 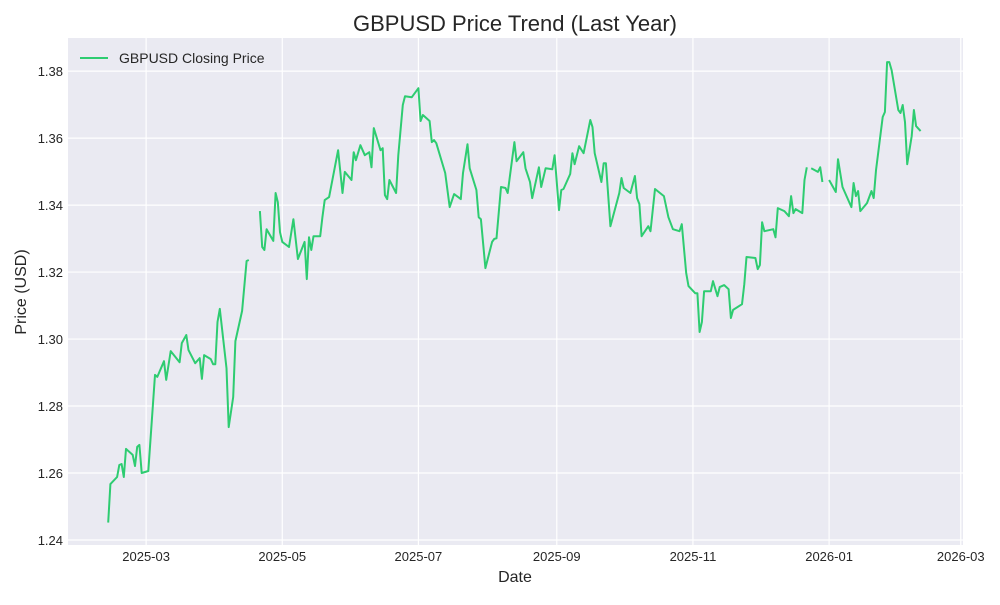 I want to click on y-axis-label: Price (USD), so click(x=21, y=291).